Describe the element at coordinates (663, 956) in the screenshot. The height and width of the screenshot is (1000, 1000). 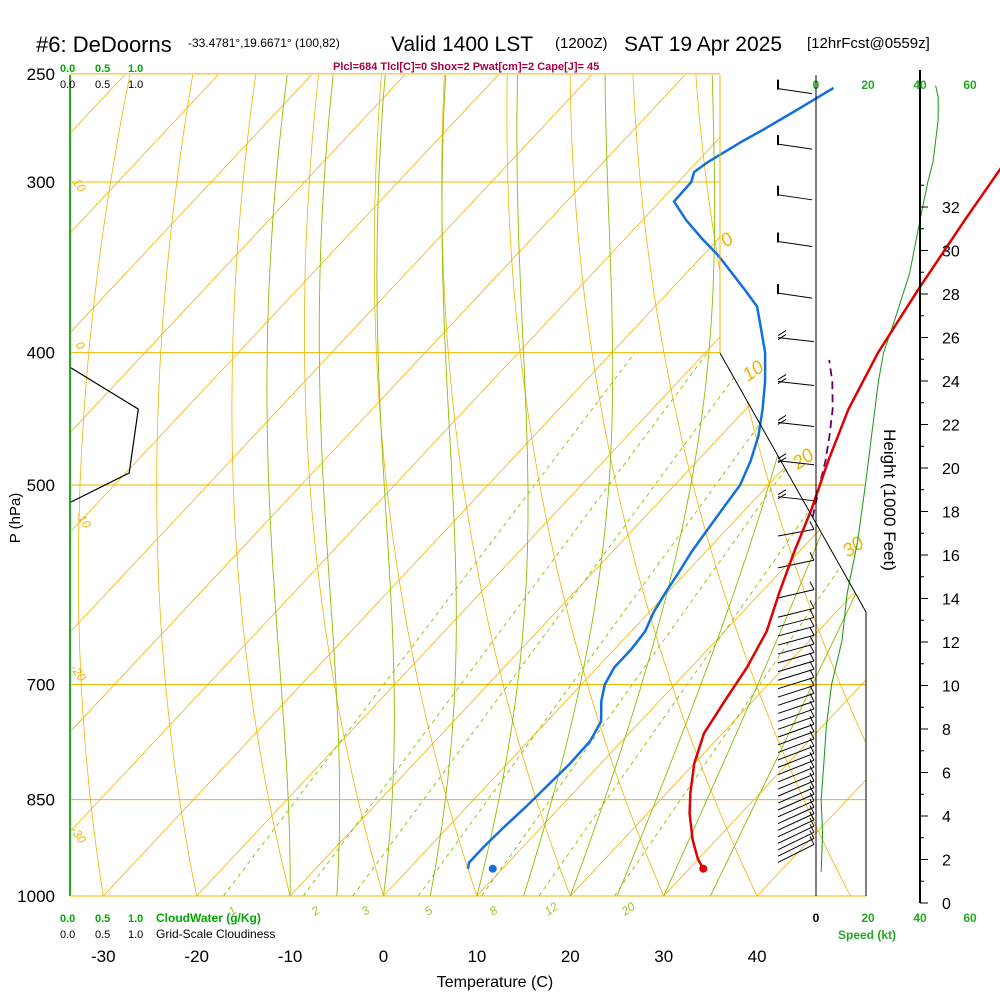
I see `temp-tick-label: 30` at that location.